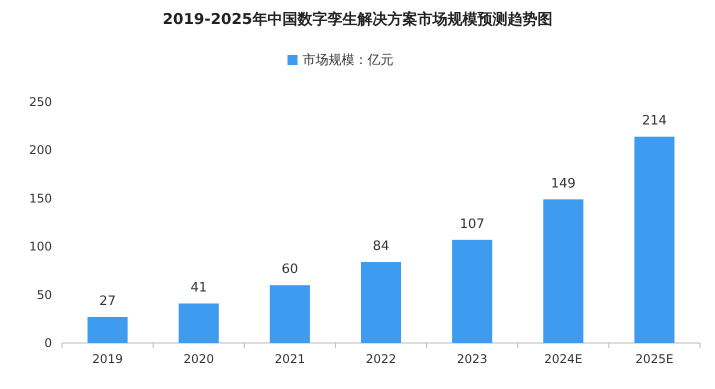  Describe the element at coordinates (40, 102) in the screenshot. I see `ytick: 250` at that location.